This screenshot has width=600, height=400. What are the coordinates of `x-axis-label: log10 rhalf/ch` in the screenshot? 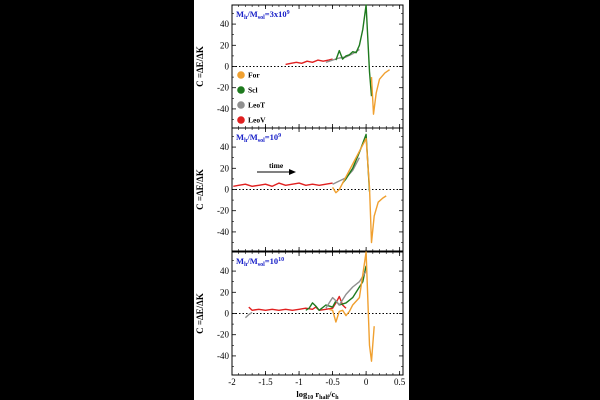 It's located at (317, 394).